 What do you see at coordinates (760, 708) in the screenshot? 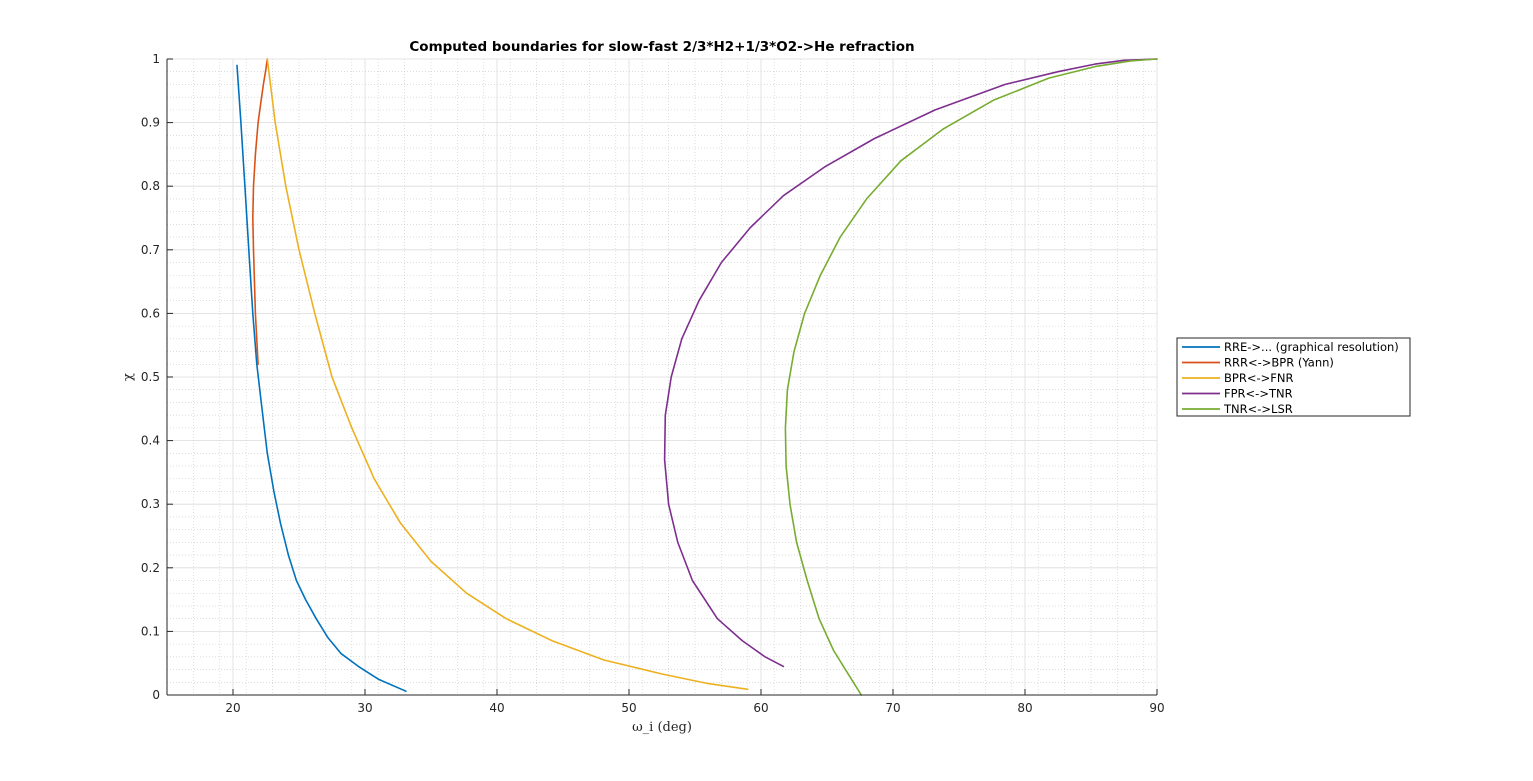
I see `x-tick-label: 60` at bounding box center [760, 708].